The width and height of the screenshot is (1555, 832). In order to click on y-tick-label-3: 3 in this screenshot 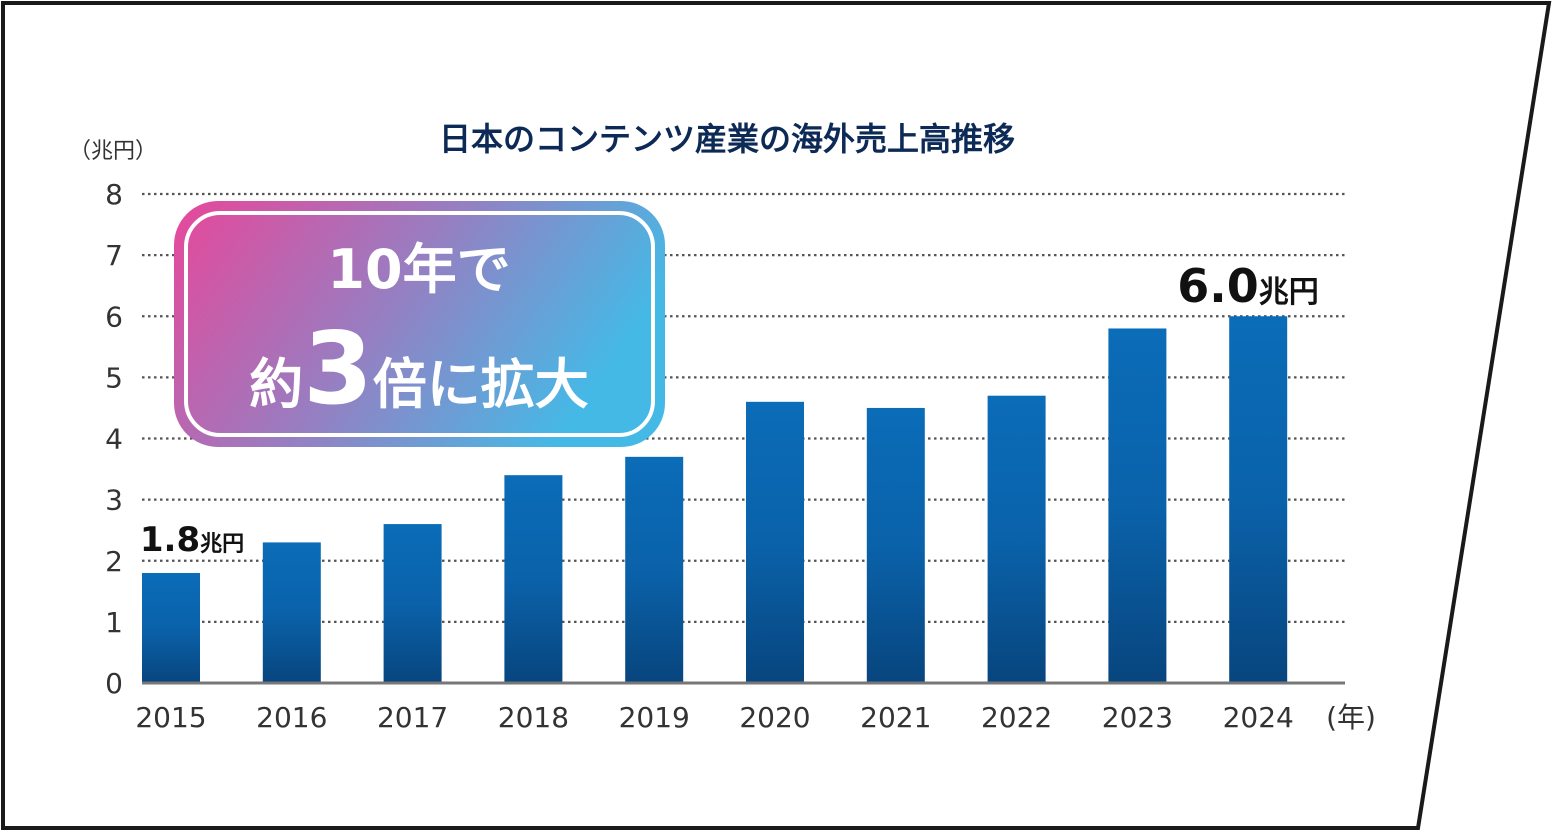, I will do `click(114, 500)`.